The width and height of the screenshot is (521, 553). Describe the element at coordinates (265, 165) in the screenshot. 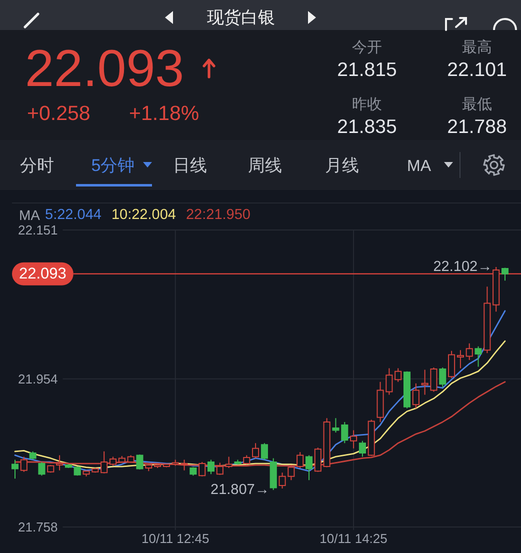

I see `text: 周线` at that location.